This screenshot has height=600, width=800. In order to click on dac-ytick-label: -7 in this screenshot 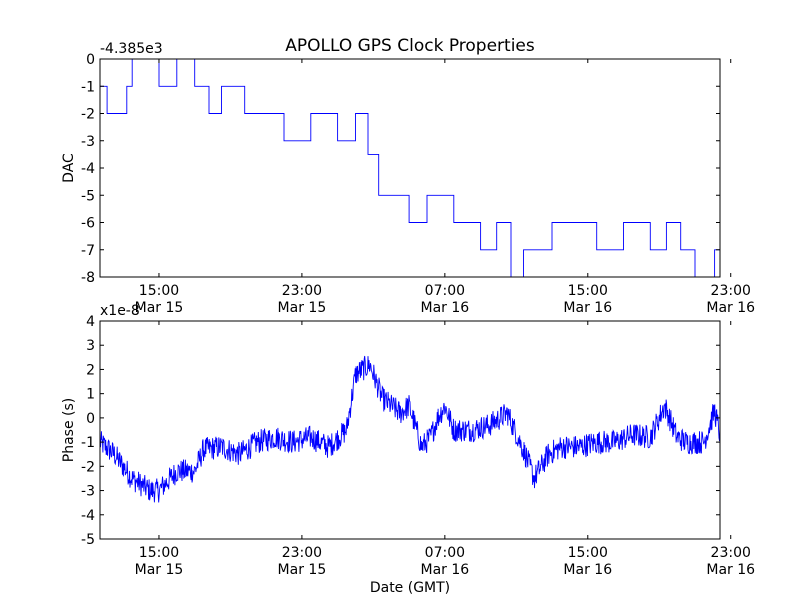, I will do `click(88, 251)`.